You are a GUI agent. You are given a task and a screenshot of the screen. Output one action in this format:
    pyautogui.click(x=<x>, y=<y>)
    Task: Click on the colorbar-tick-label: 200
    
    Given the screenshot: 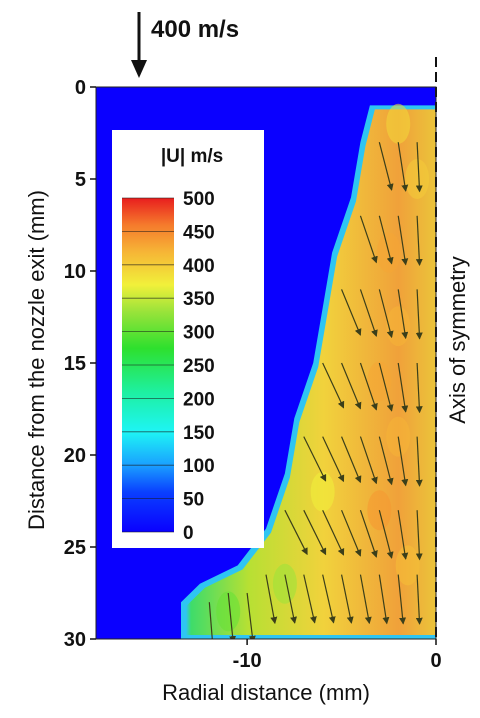 What is the action you would take?
    pyautogui.click(x=199, y=399)
    